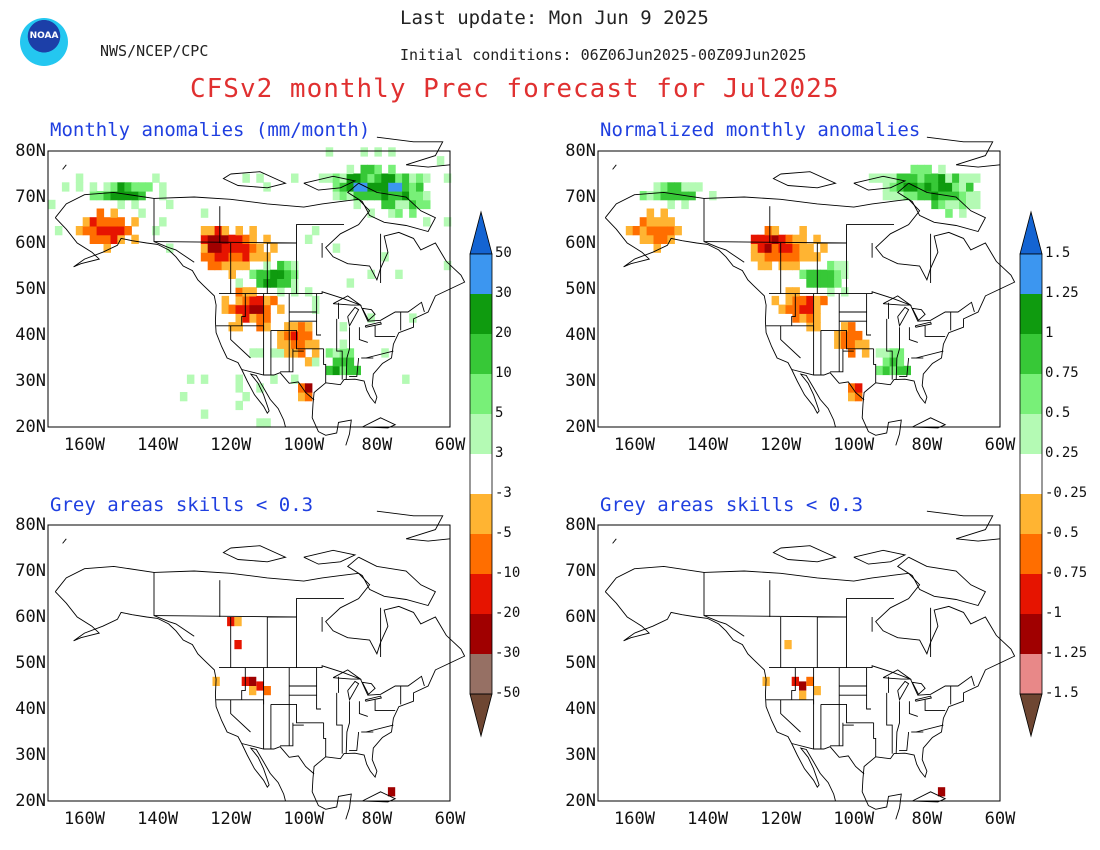  What do you see at coordinates (1062, 373) in the screenshot?
I see `colorbar-tick-label: 0.75` at bounding box center [1062, 373].